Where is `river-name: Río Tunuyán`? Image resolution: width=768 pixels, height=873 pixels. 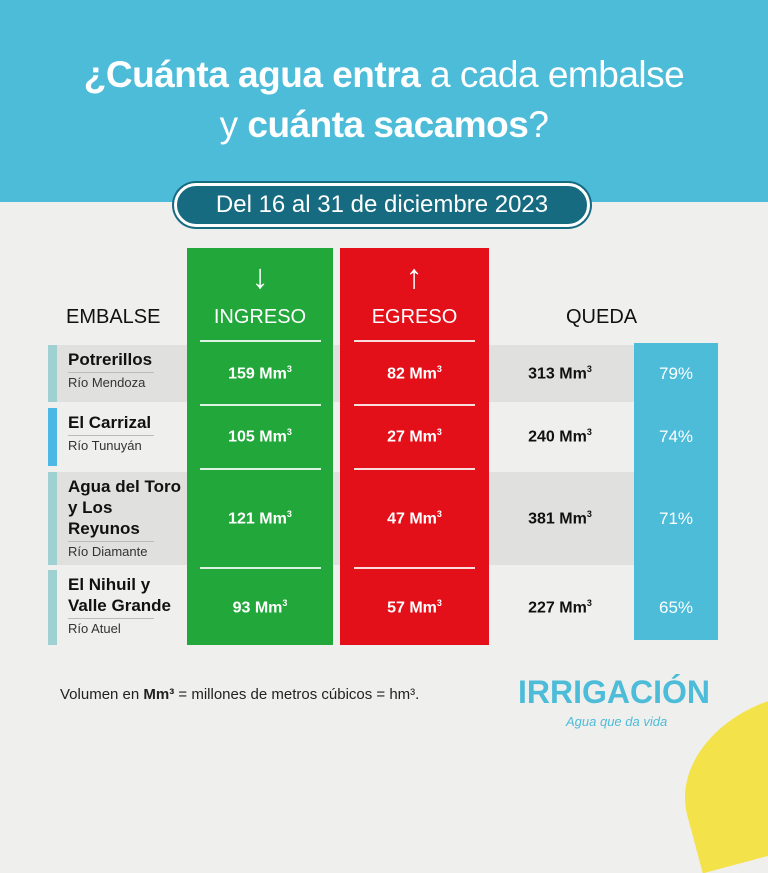
river-name: Río Tunuyán is located at coordinates (111, 444).